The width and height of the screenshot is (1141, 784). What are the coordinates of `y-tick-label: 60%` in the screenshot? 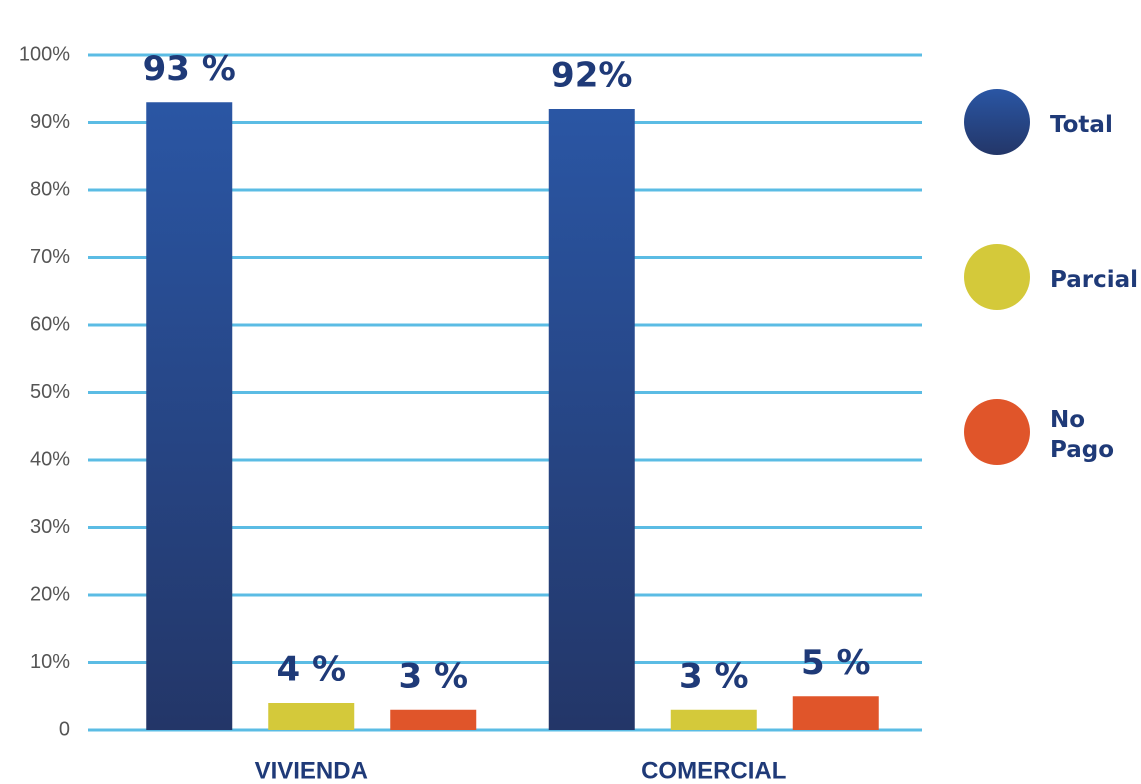 It's located at (50, 324).